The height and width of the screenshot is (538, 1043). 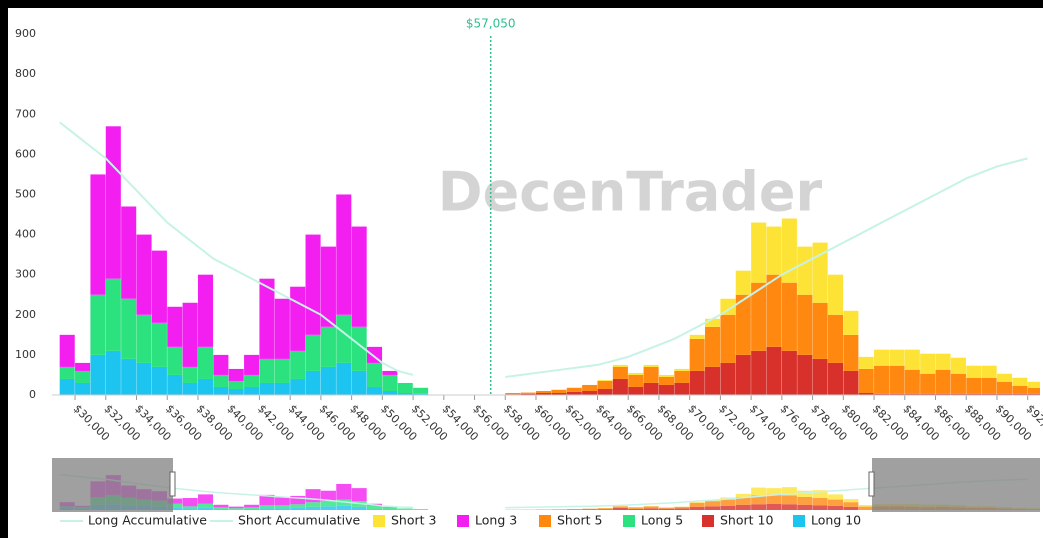 I want to click on y-tick-label: 200, so click(x=25, y=314).